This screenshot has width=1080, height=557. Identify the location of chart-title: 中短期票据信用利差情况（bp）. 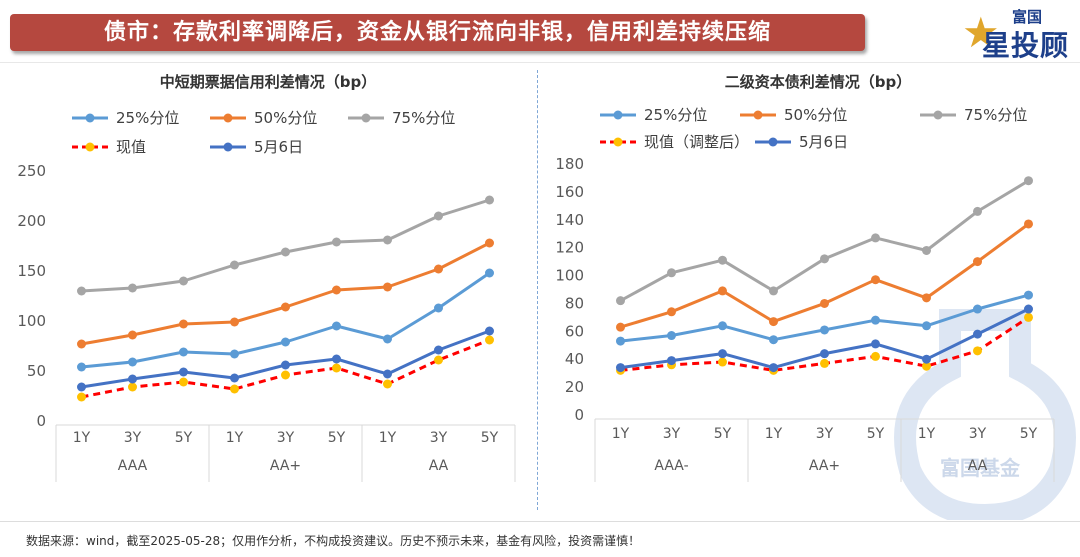
(268, 82).